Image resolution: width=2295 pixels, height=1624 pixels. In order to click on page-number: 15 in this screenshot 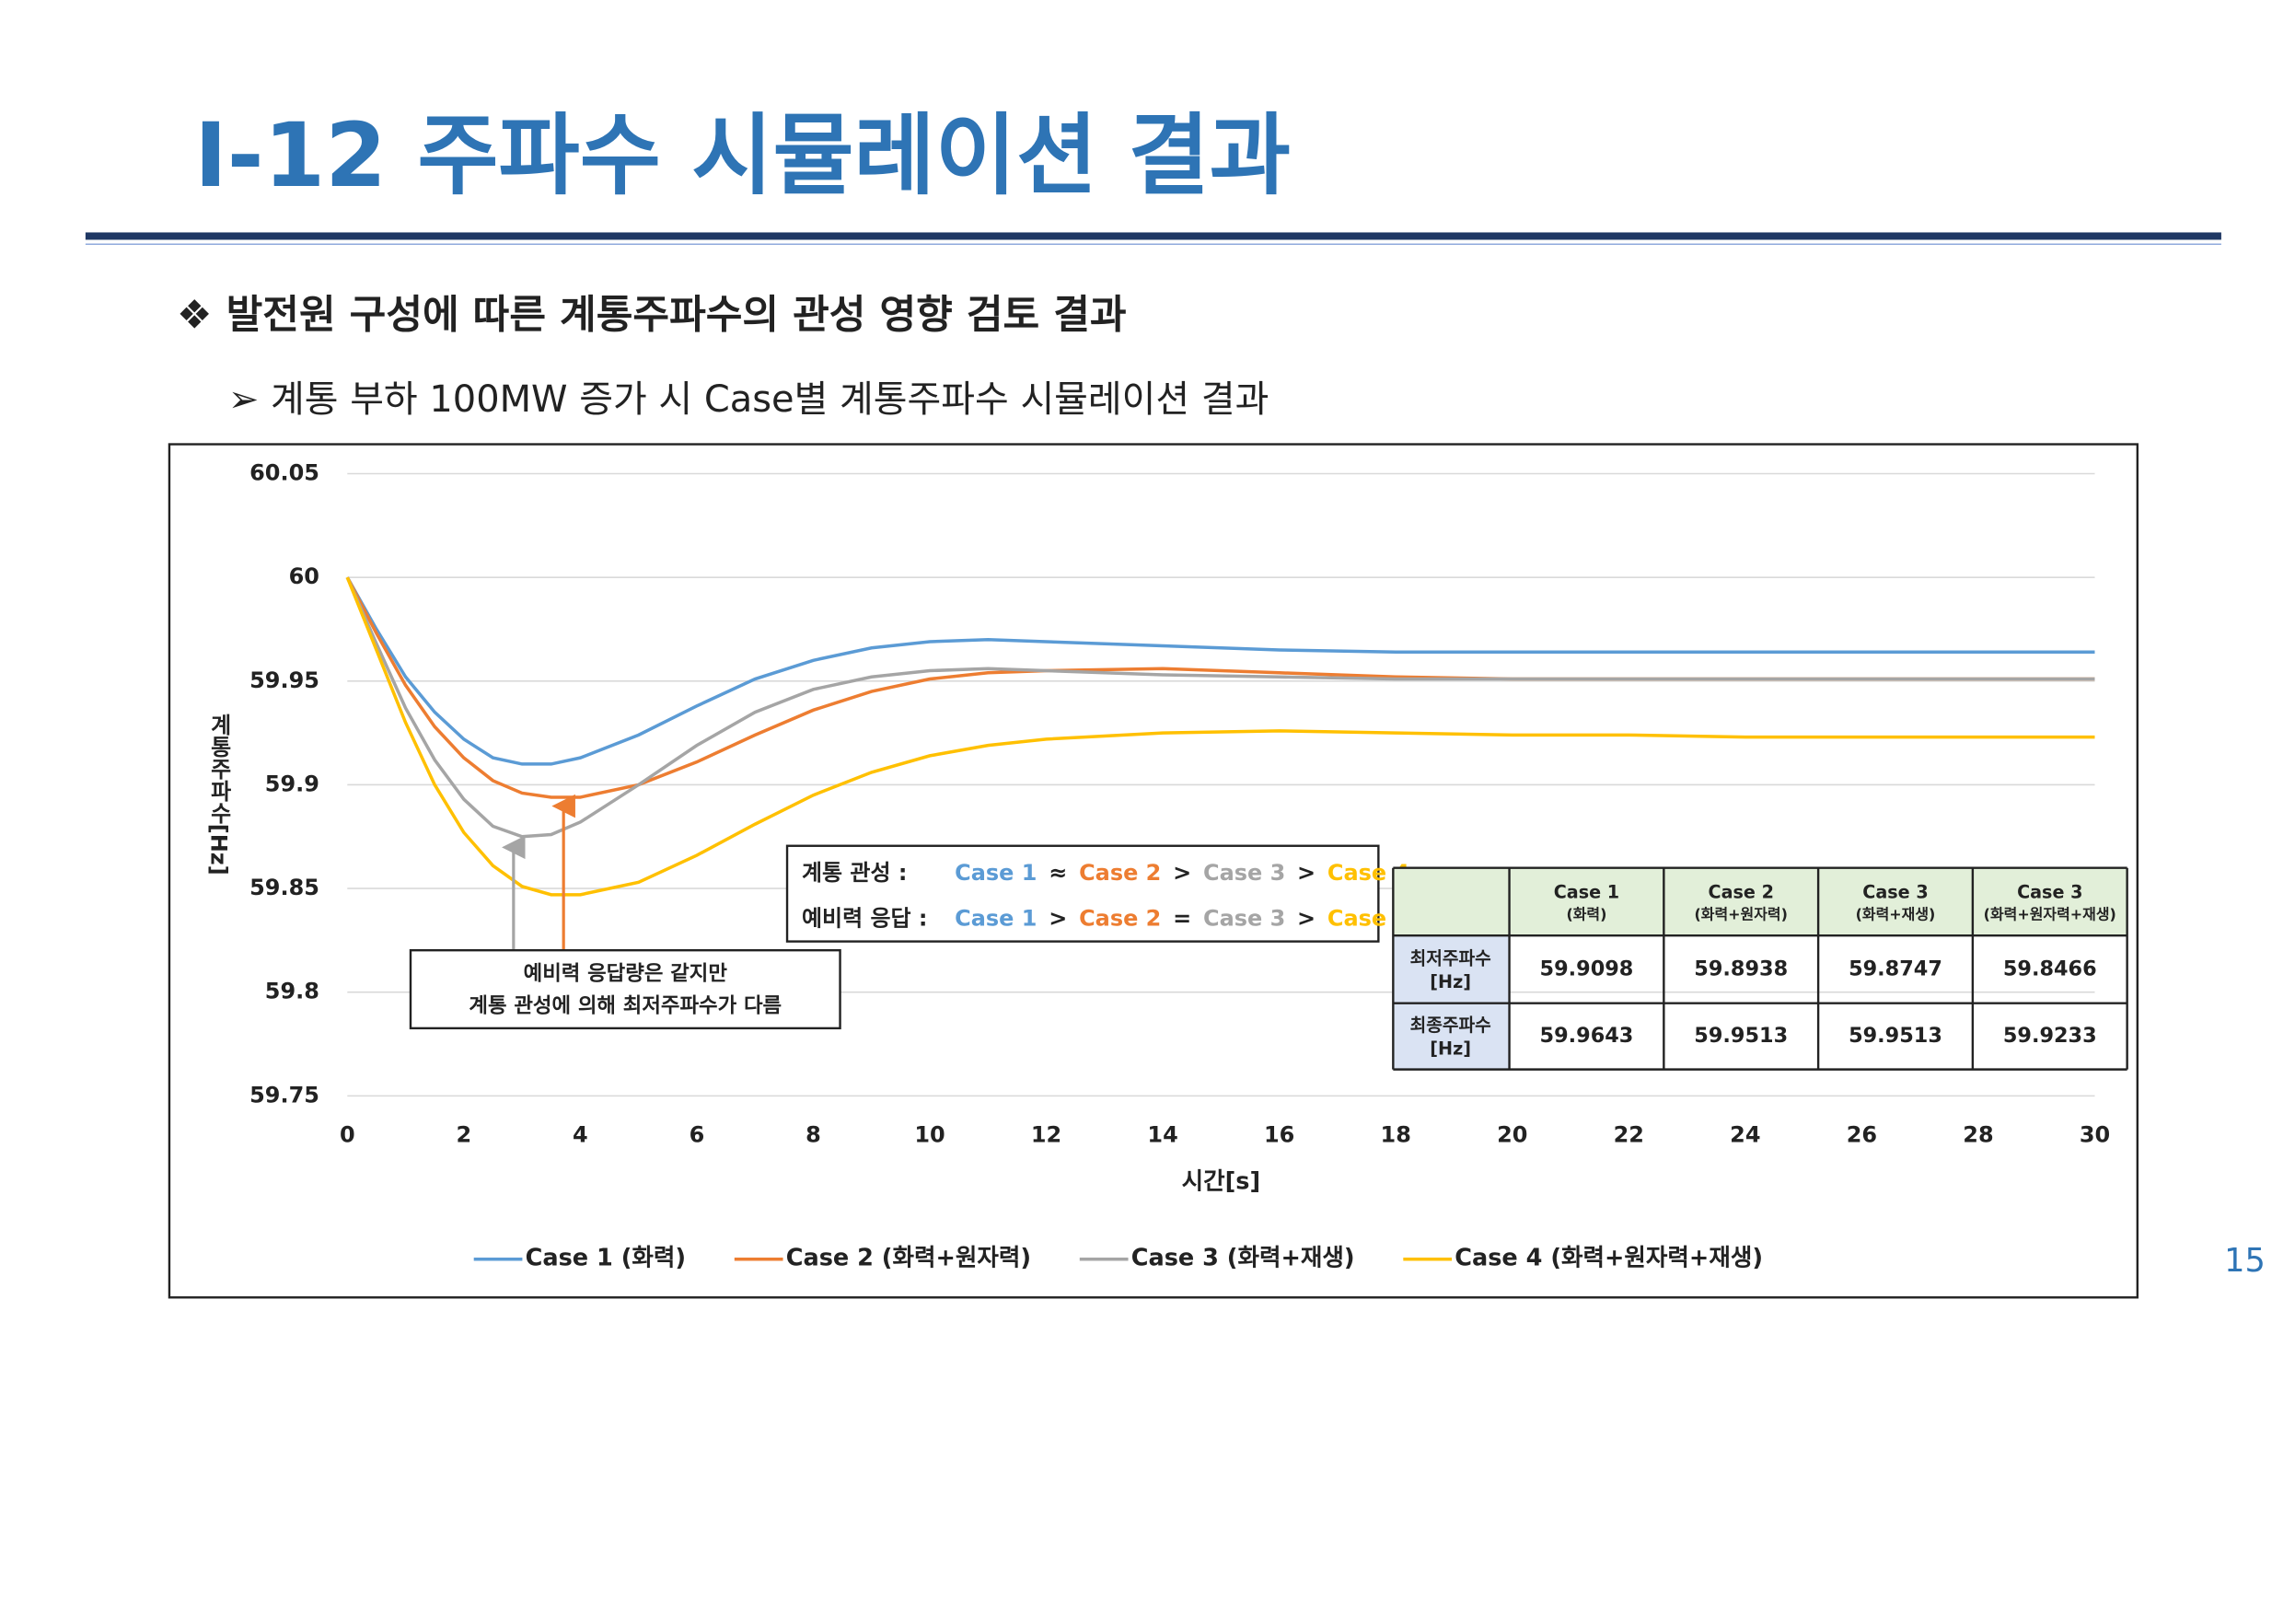, I will do `click(2245, 1261)`.